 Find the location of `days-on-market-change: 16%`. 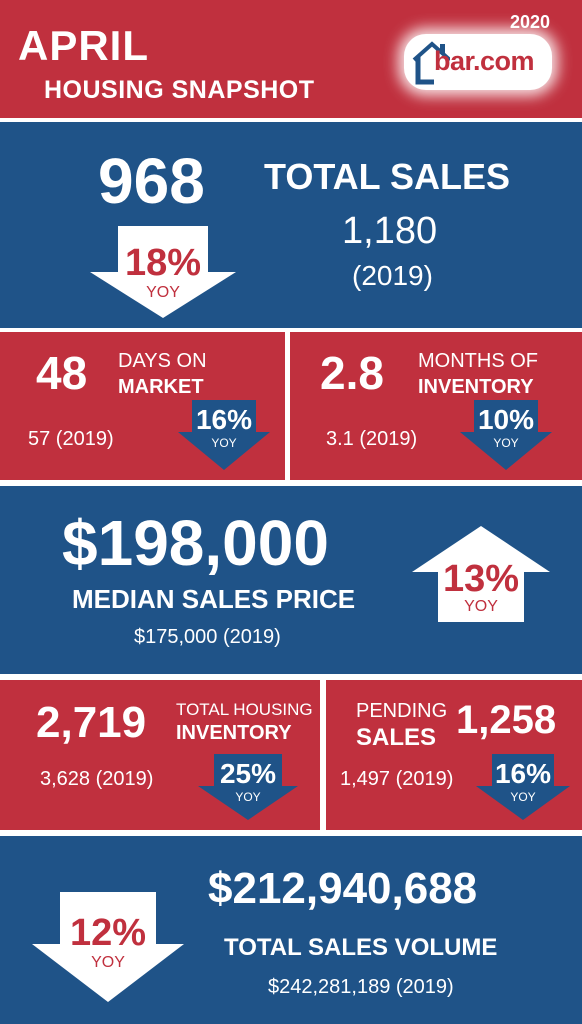

days-on-market-change: 16% is located at coordinates (224, 419).